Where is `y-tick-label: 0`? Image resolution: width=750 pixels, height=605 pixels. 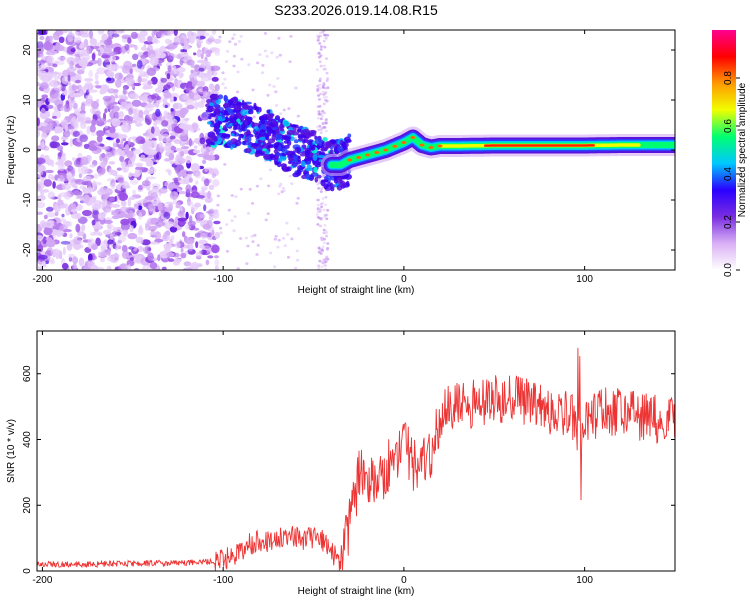 y-tick-label: 0 is located at coordinates (27, 571).